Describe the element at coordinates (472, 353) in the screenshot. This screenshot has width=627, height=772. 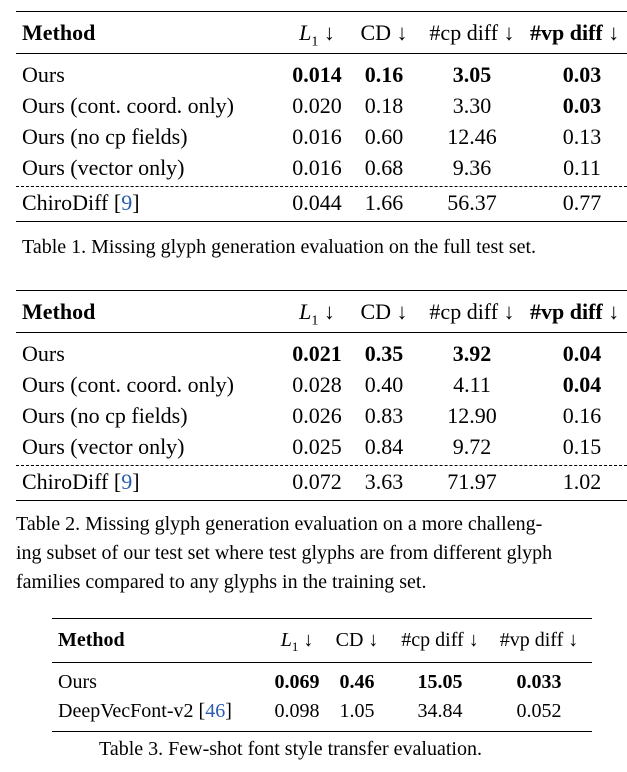
I see `cp-cell: 3.92` at that location.